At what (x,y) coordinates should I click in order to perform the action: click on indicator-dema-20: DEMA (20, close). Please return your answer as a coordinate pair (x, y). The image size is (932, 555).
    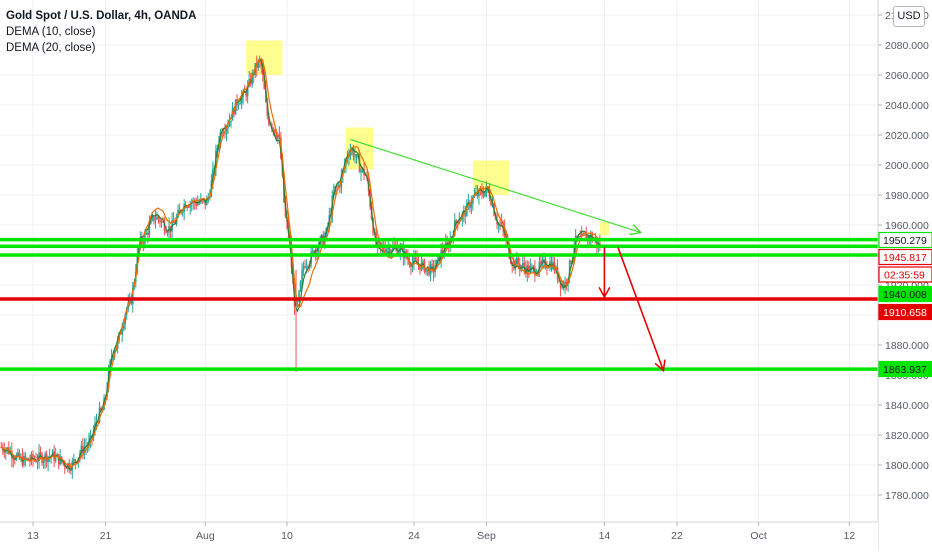
    Looking at the image, I should click on (51, 48).